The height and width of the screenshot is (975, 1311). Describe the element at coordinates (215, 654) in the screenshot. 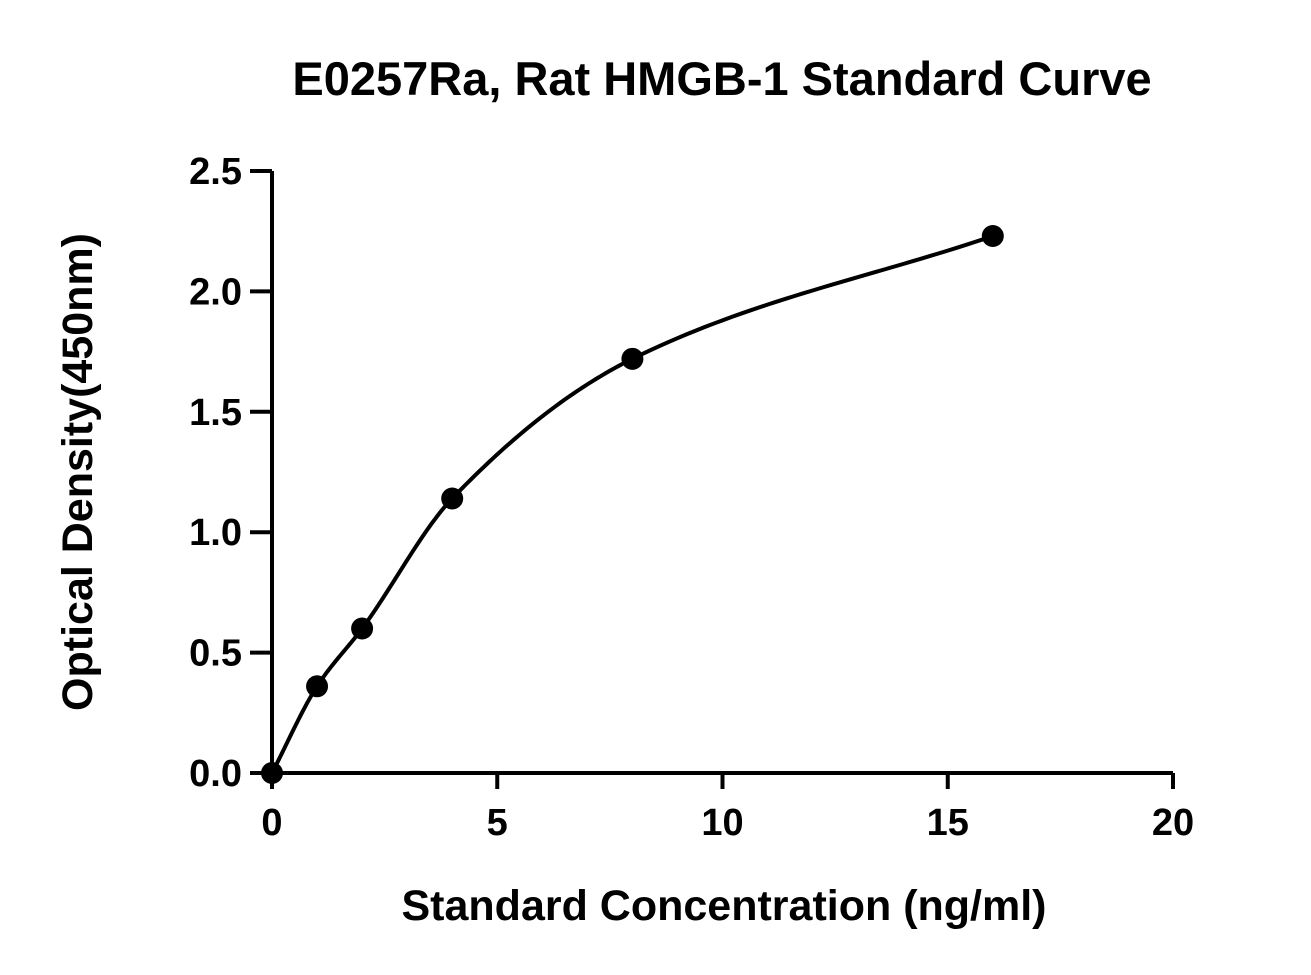

I see `y-tick-label: 0.5` at that location.